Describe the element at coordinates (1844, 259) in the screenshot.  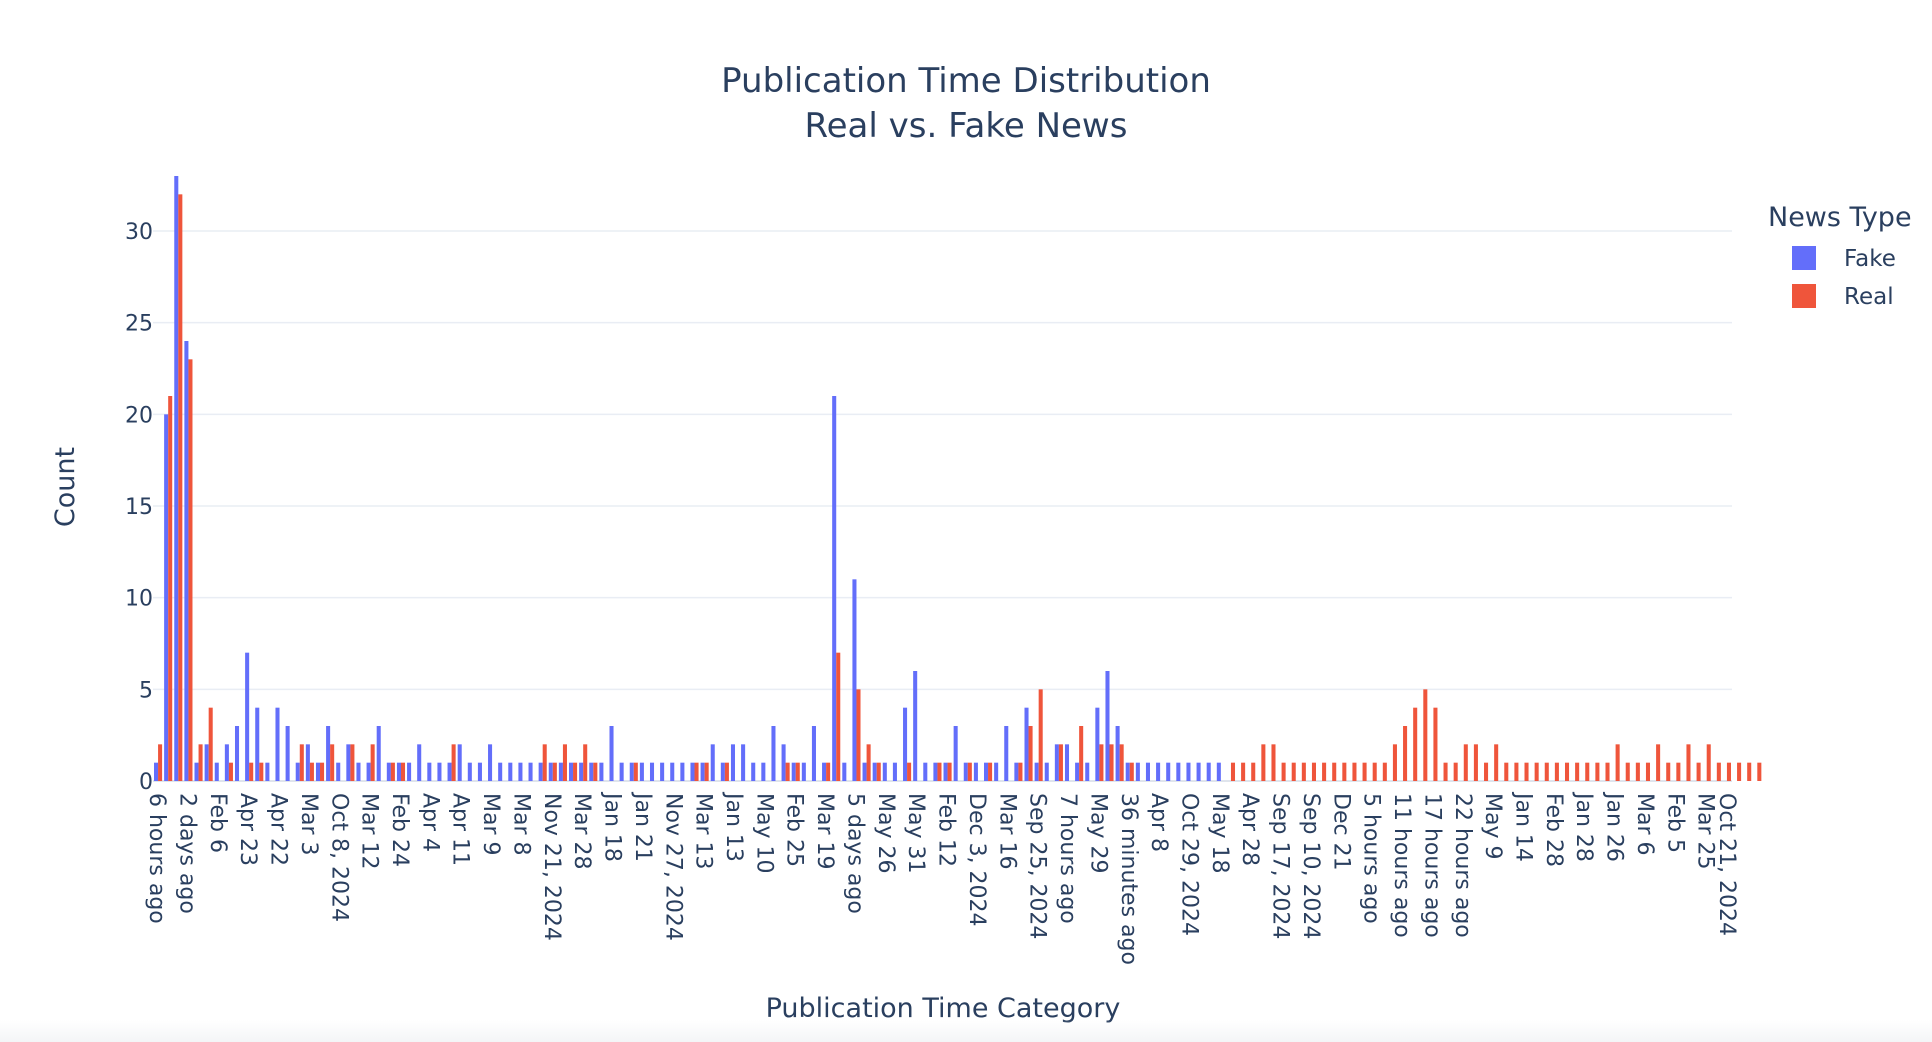
I see `legend-item-fake: Fake` at that location.